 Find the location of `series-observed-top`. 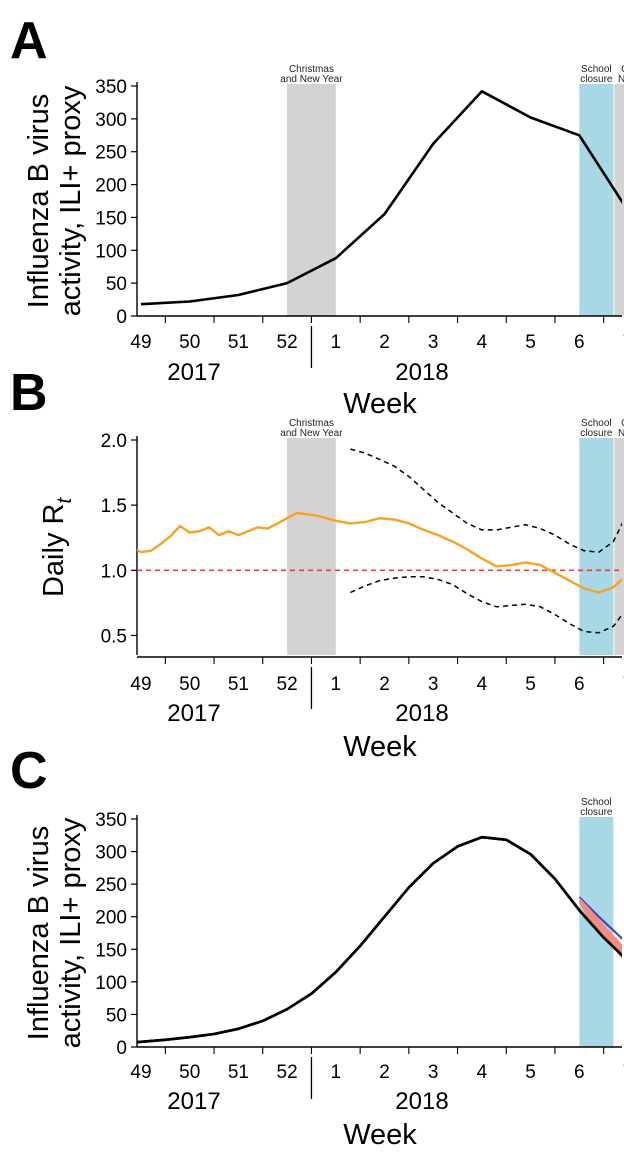

series-observed-top is located at coordinates (379, 939).